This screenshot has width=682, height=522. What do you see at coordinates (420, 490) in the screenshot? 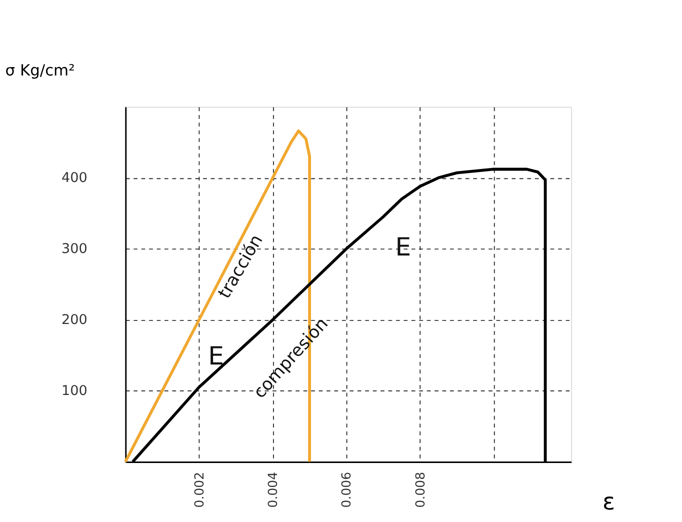
I see `x-tick-label: 0.008` at bounding box center [420, 490].